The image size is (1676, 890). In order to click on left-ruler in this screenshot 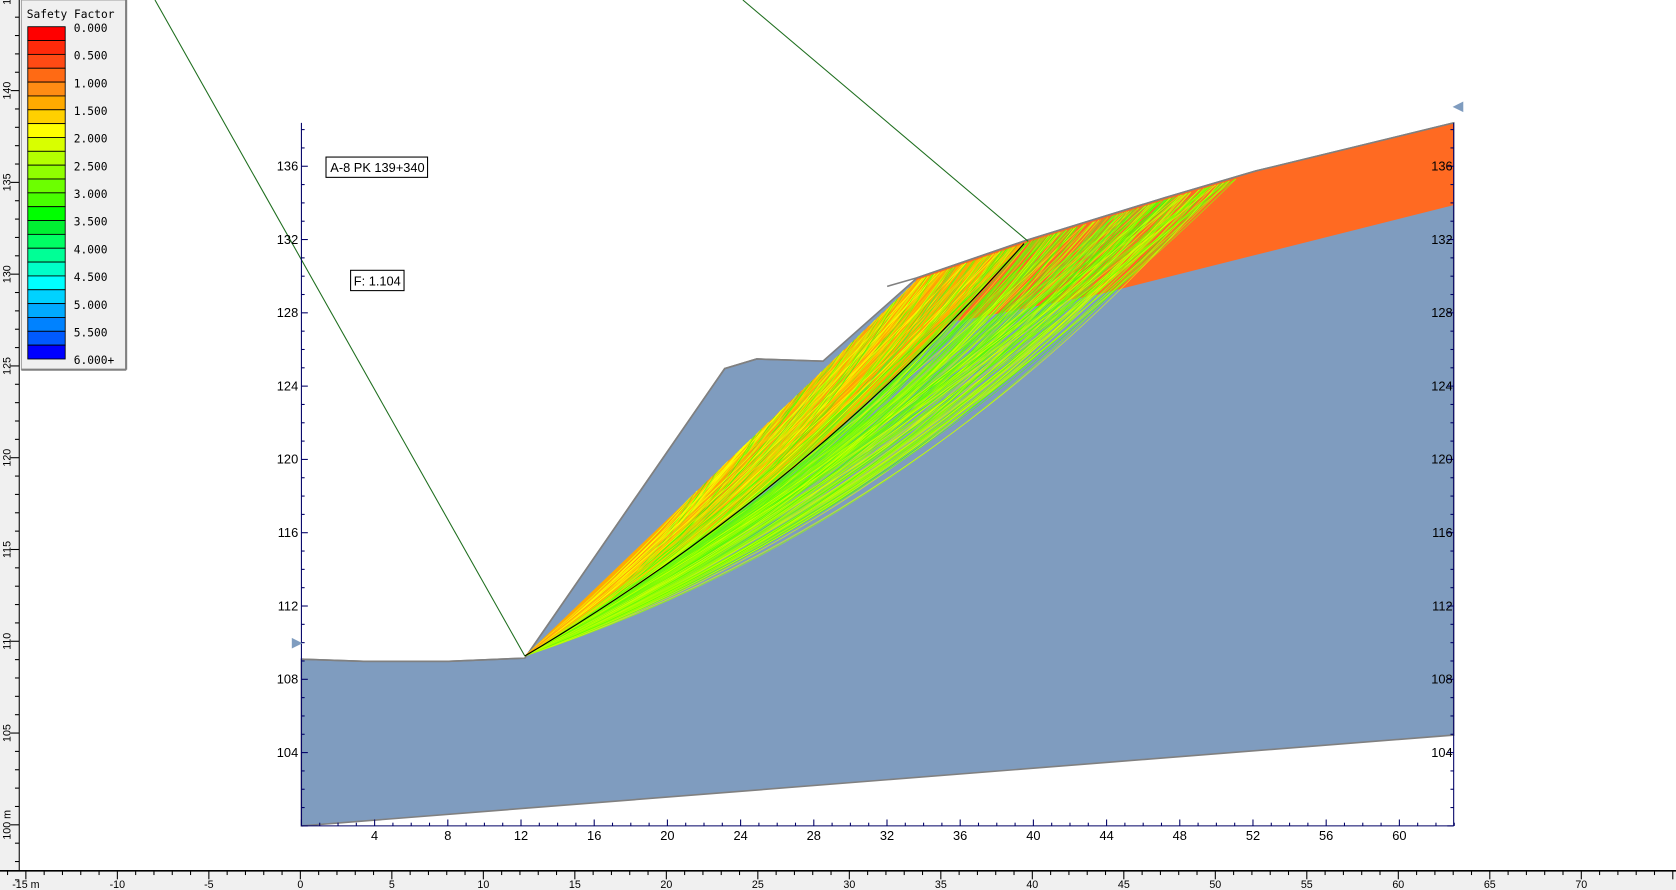, I will do `click(10, 435)`.